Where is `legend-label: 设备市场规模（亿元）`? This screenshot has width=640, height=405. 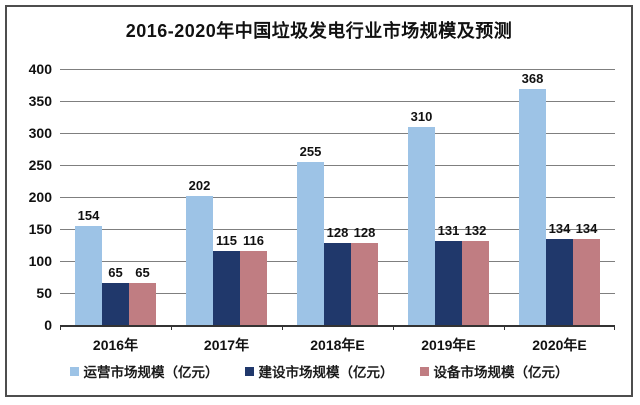 legend-label: 设备市场规模（亿元） is located at coordinates (501, 372).